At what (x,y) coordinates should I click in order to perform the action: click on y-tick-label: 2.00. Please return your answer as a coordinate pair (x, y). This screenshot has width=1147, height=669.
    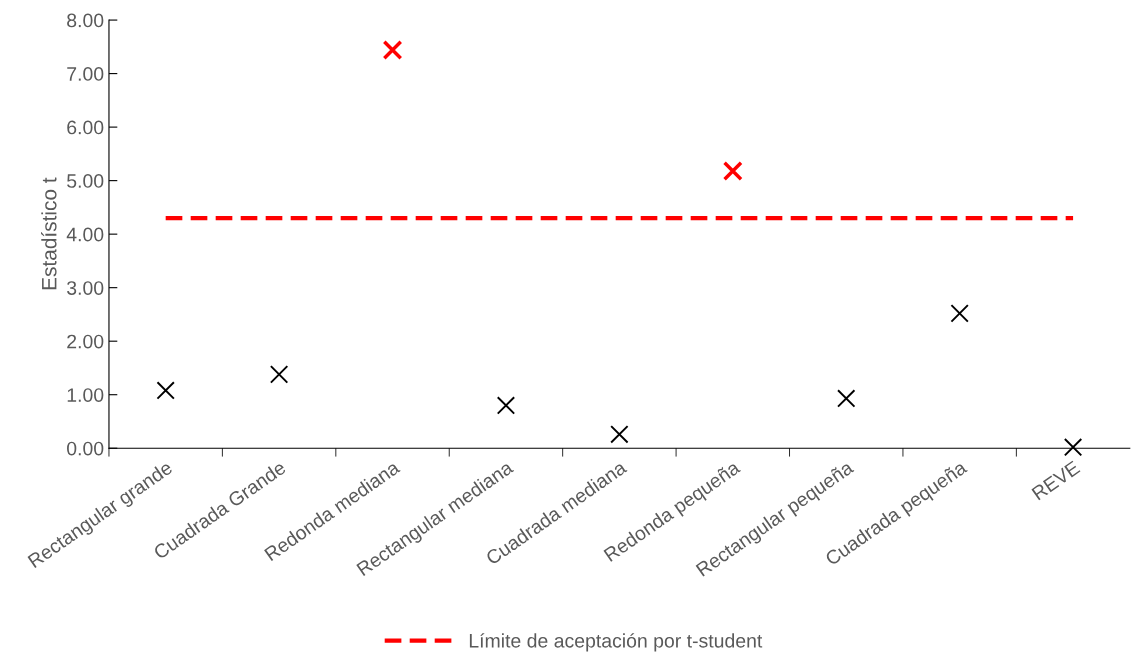
    Looking at the image, I should click on (85, 341).